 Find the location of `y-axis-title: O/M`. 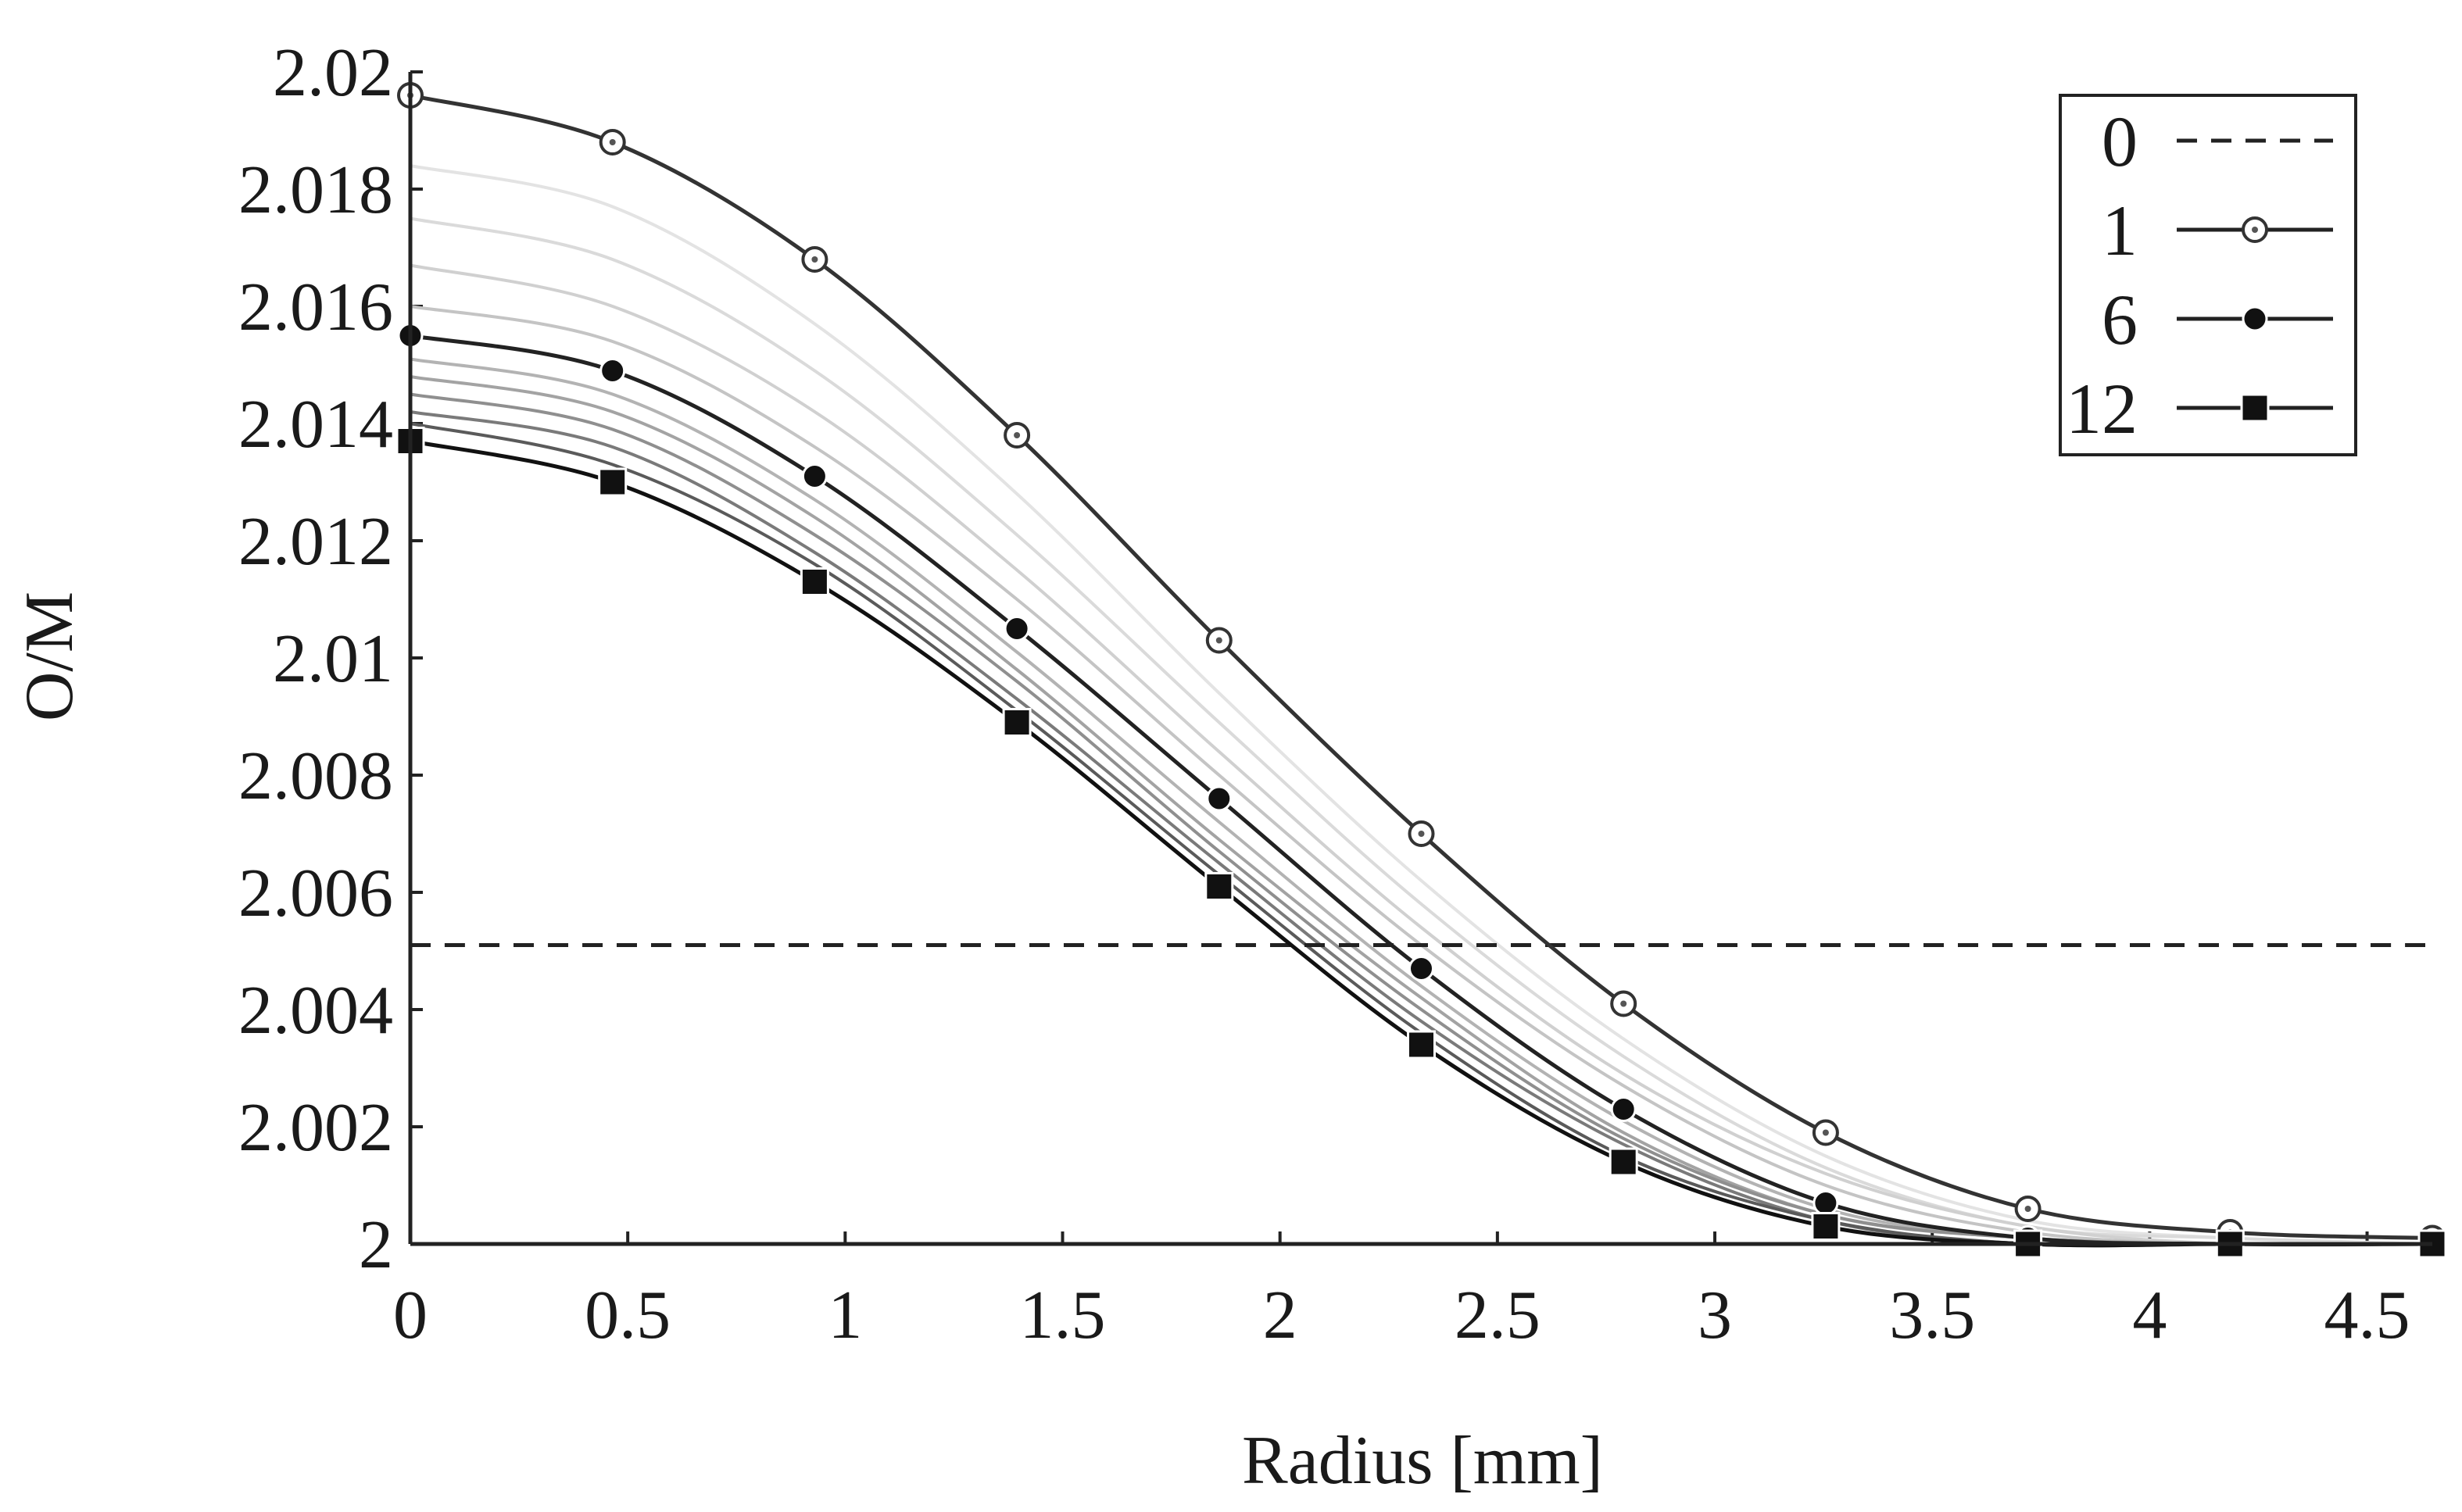

y-axis-title: O/M is located at coordinates (50, 656).